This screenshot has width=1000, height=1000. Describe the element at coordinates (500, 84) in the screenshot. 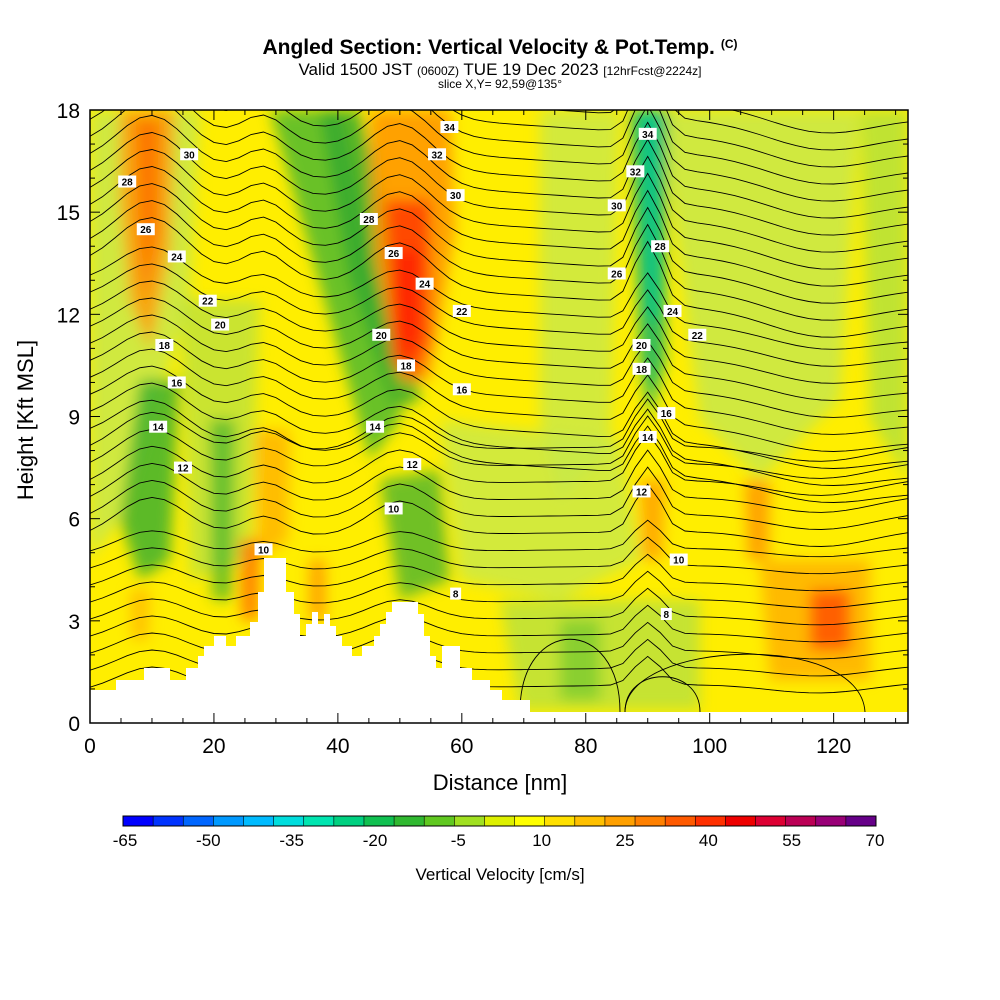

I see `slice-info: slice X,Y= 92,59@135°` at that location.